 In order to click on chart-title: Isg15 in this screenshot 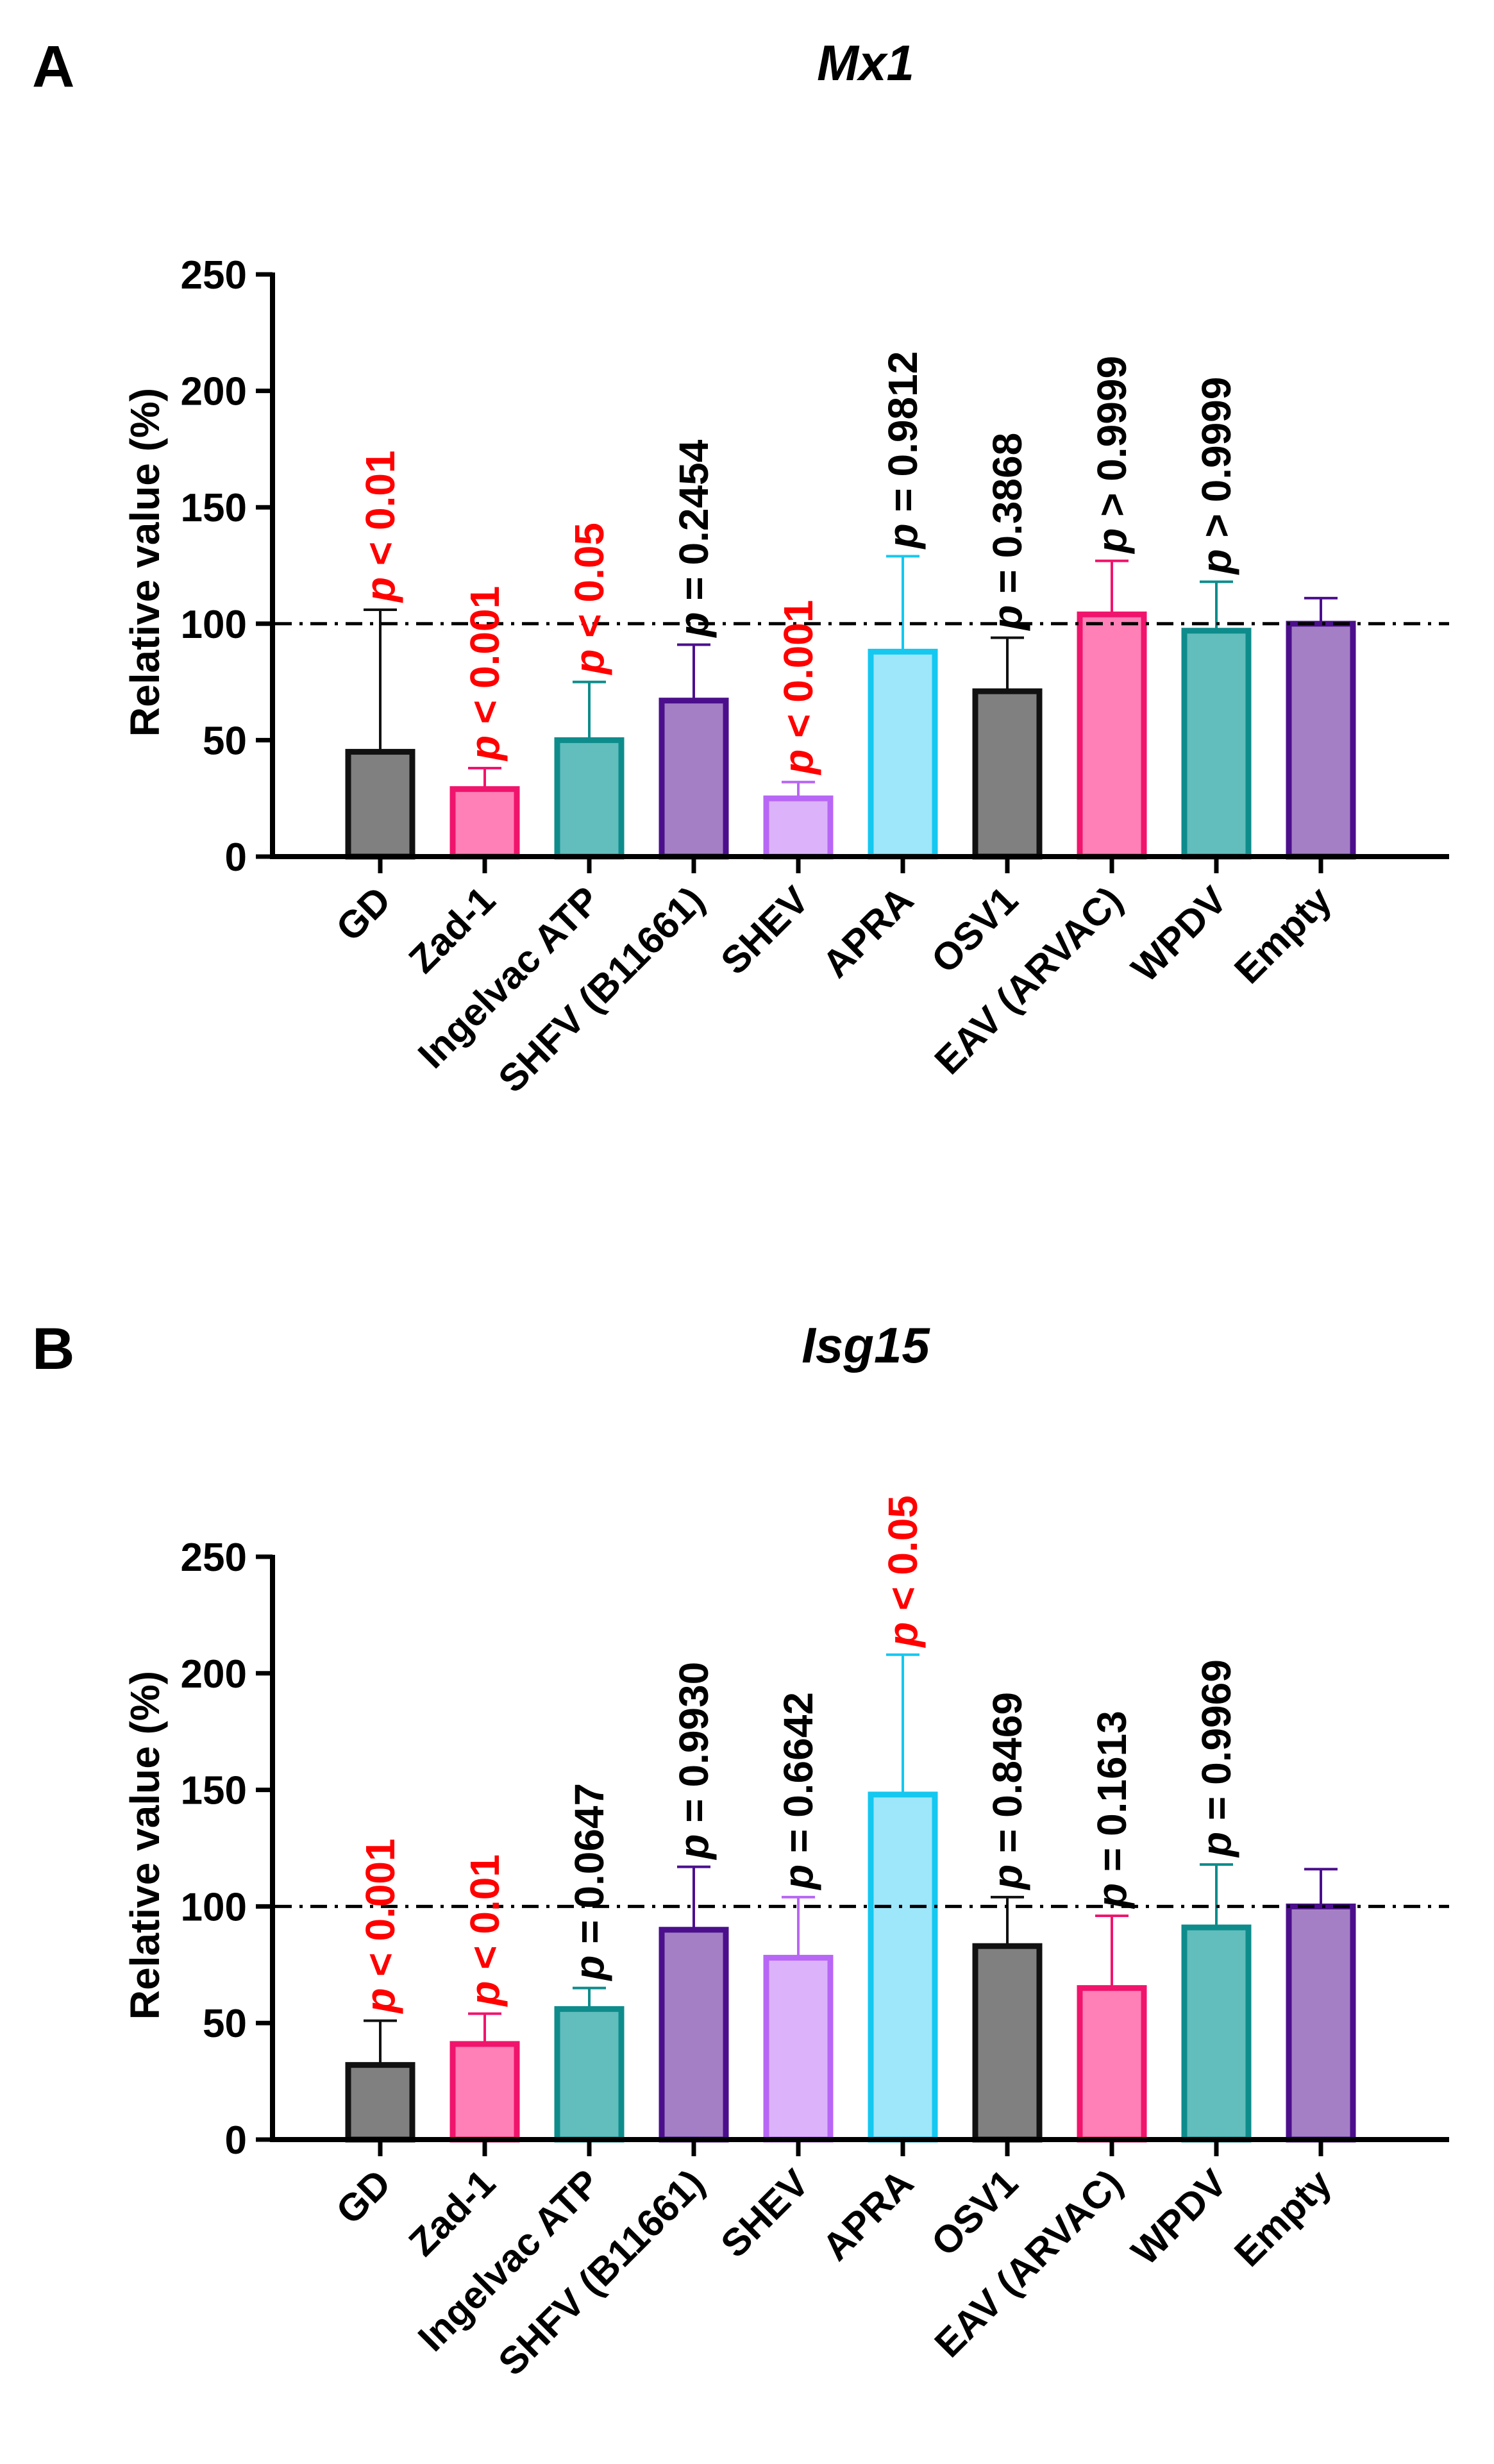, I will do `click(866, 1345)`.